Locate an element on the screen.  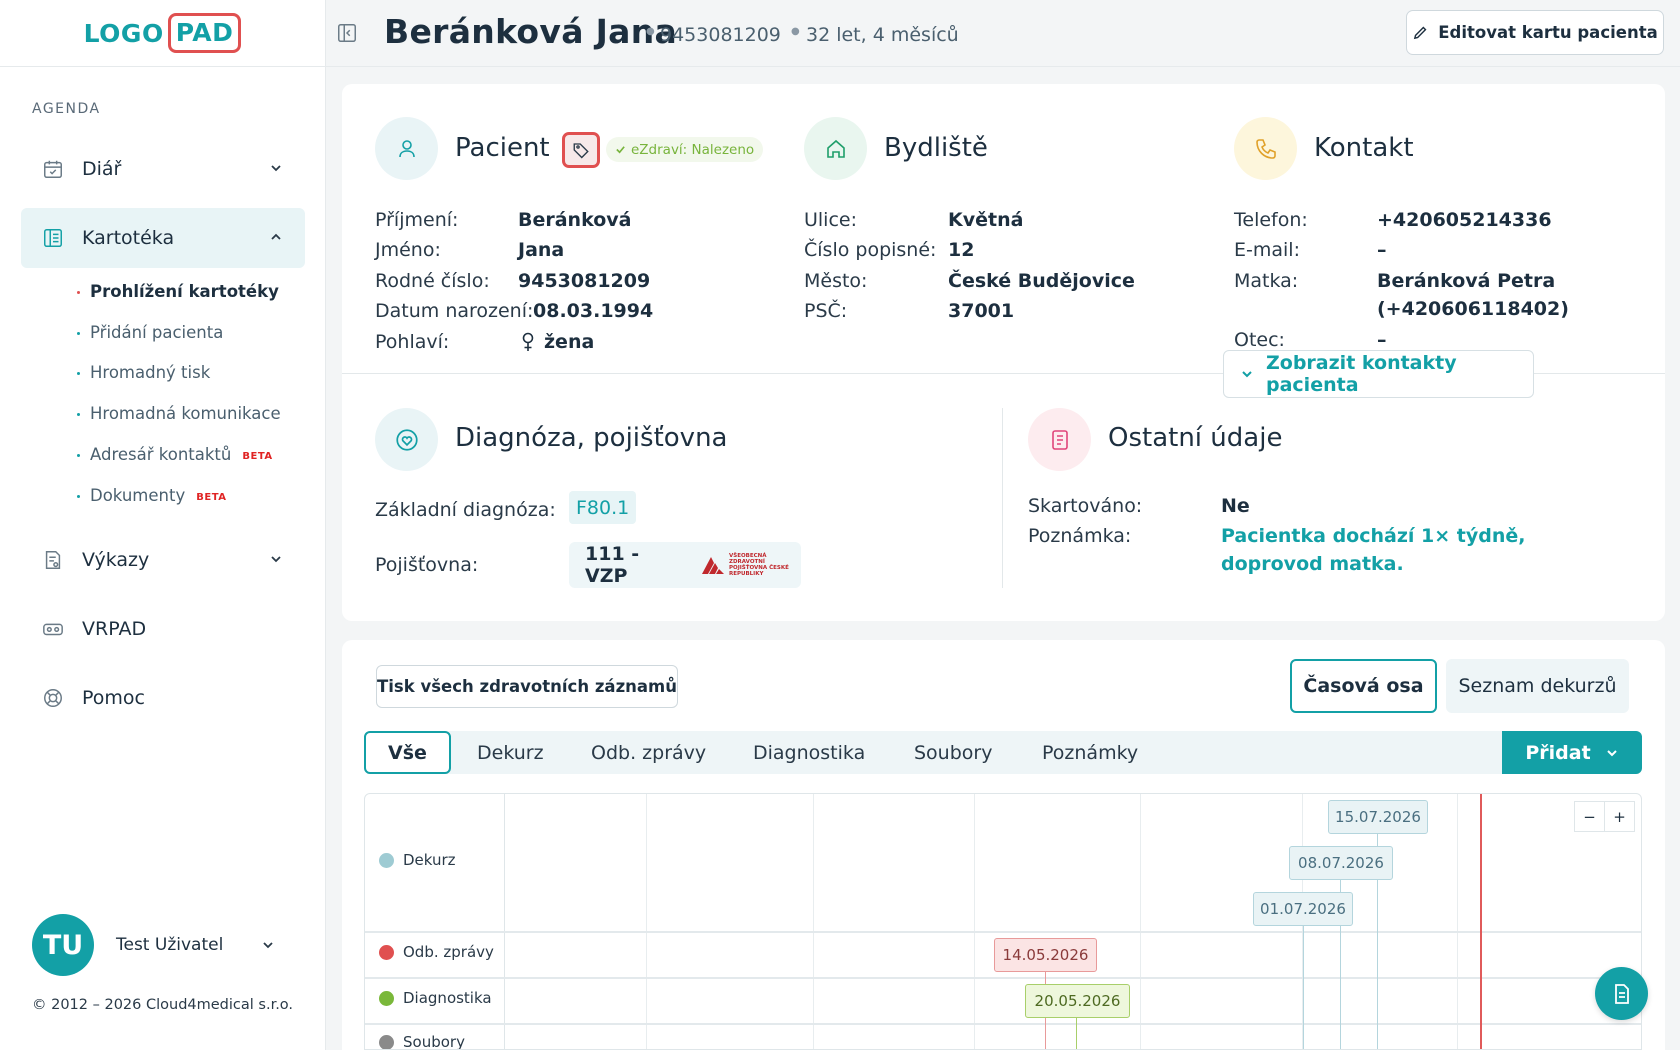
timeline-event: 01.07.2026 is located at coordinates (1303, 909).